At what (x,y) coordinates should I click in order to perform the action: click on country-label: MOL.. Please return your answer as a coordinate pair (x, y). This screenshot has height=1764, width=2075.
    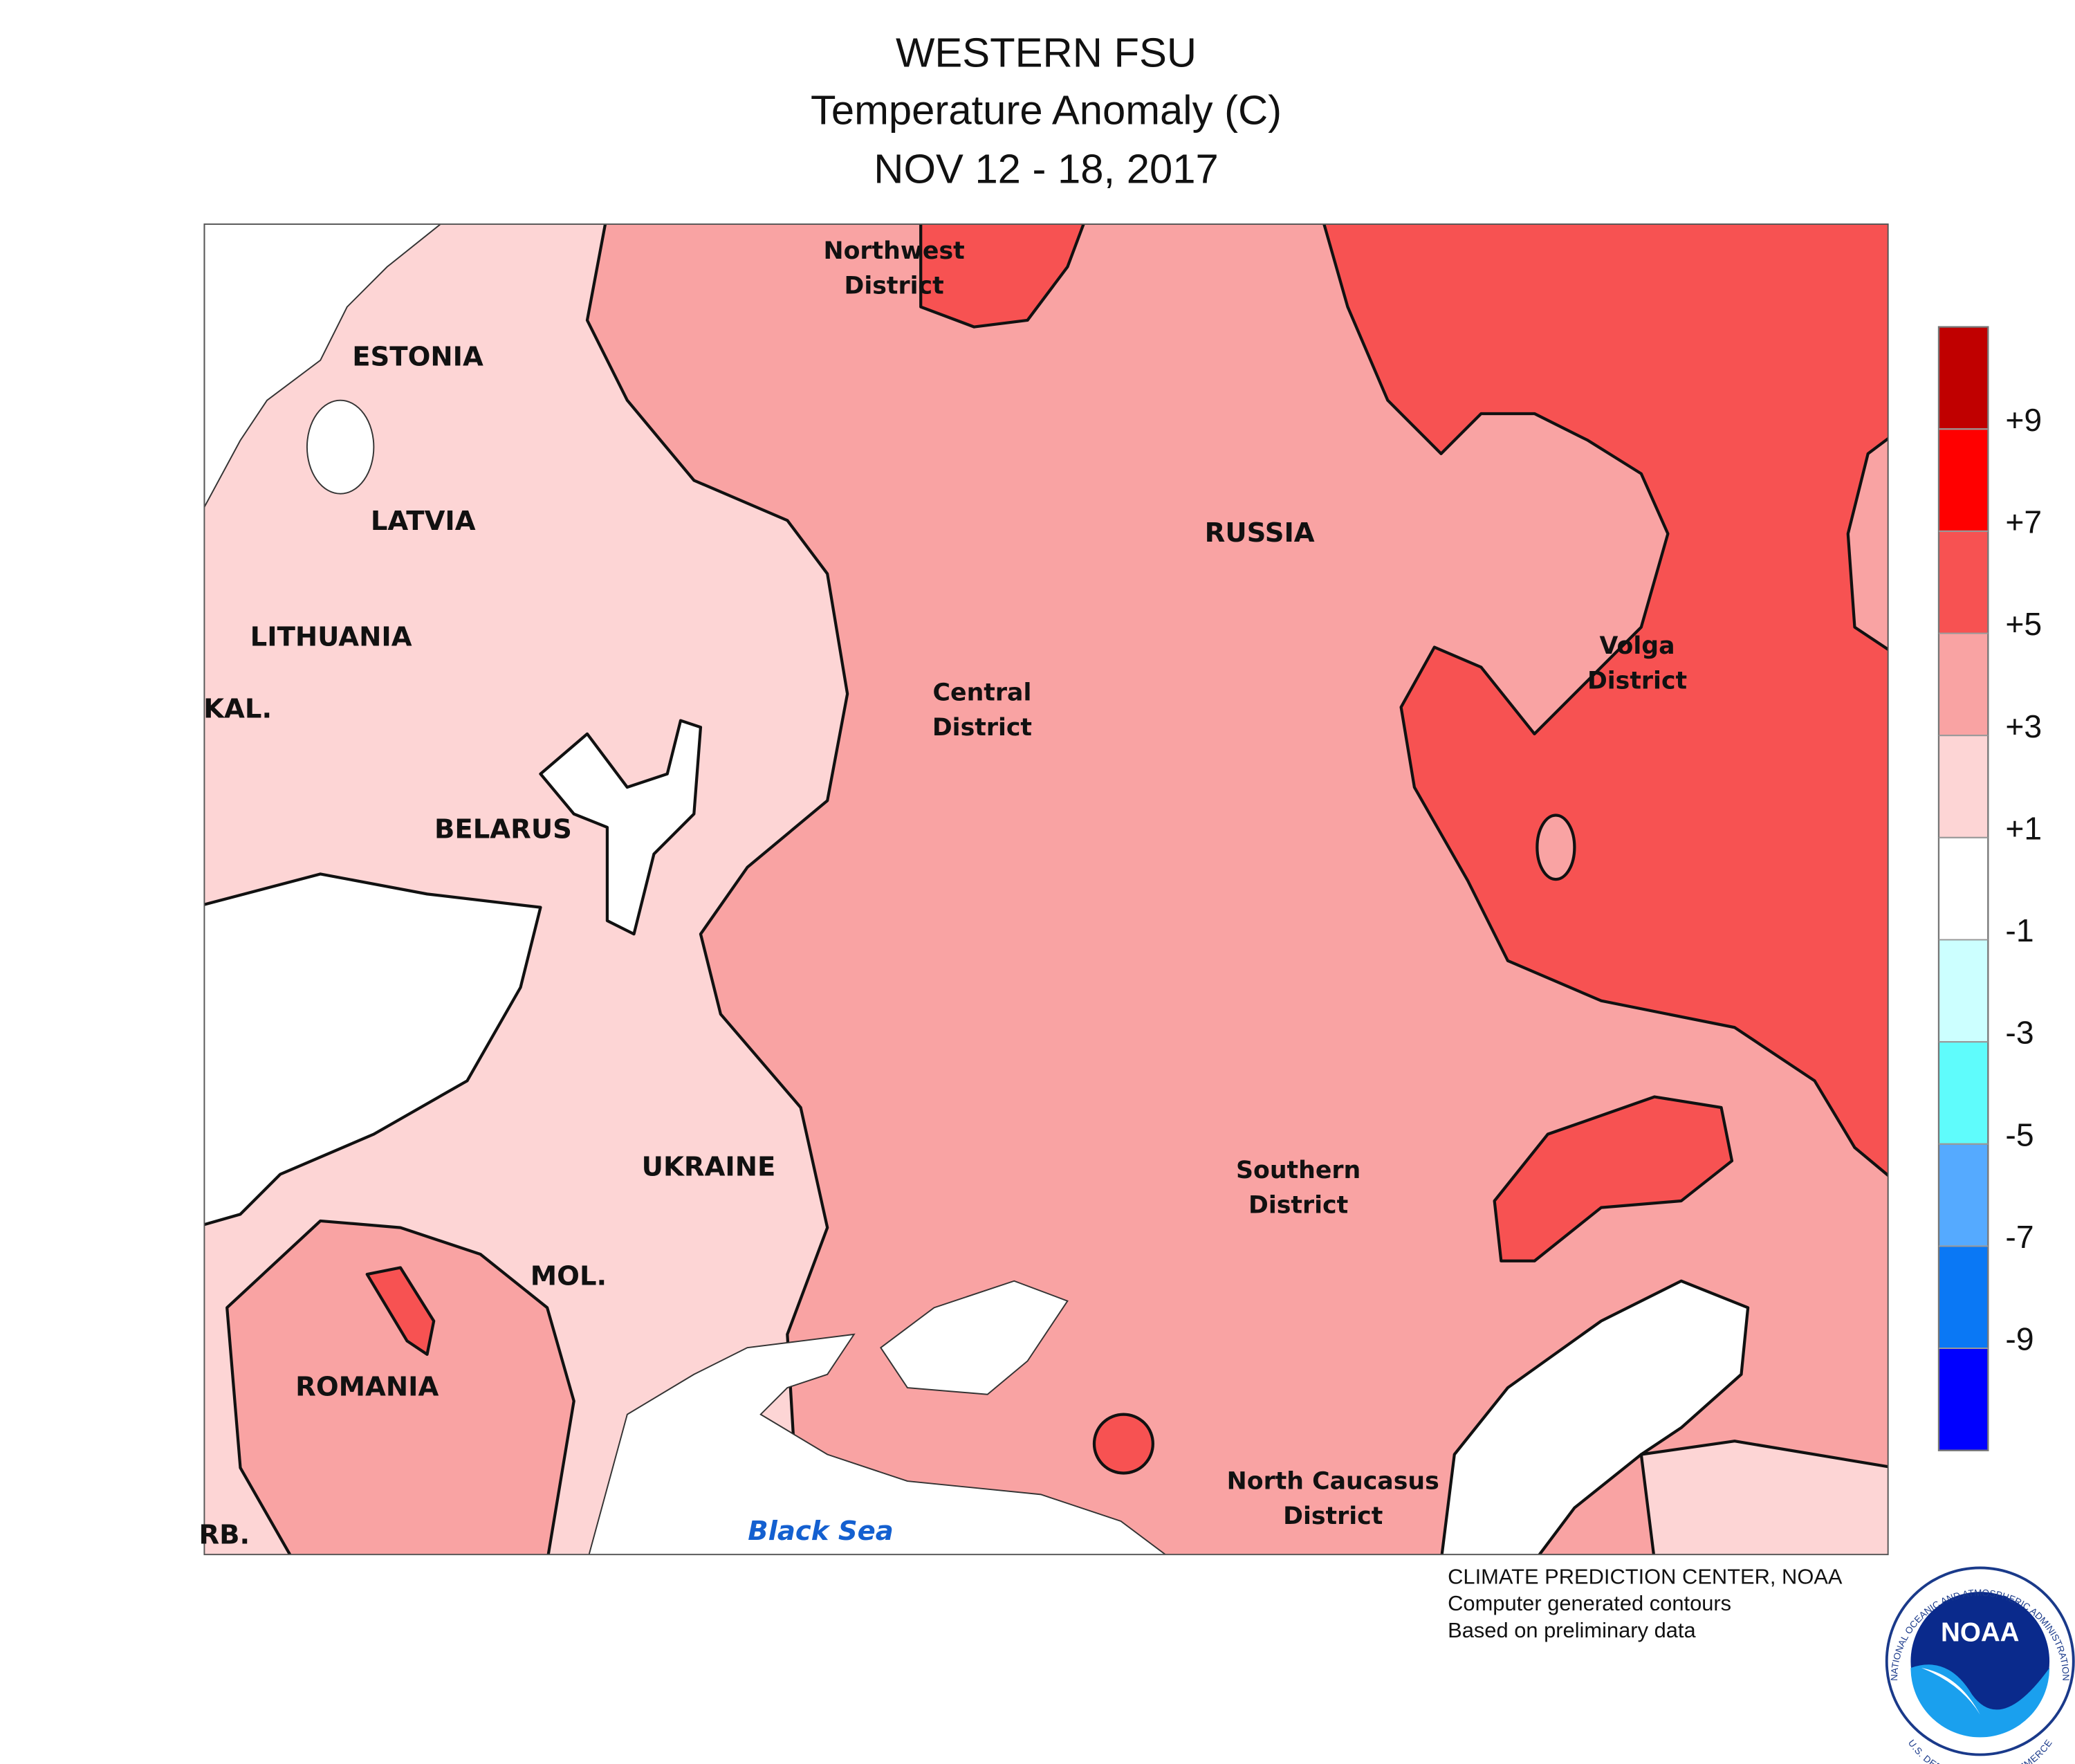
    Looking at the image, I should click on (569, 1276).